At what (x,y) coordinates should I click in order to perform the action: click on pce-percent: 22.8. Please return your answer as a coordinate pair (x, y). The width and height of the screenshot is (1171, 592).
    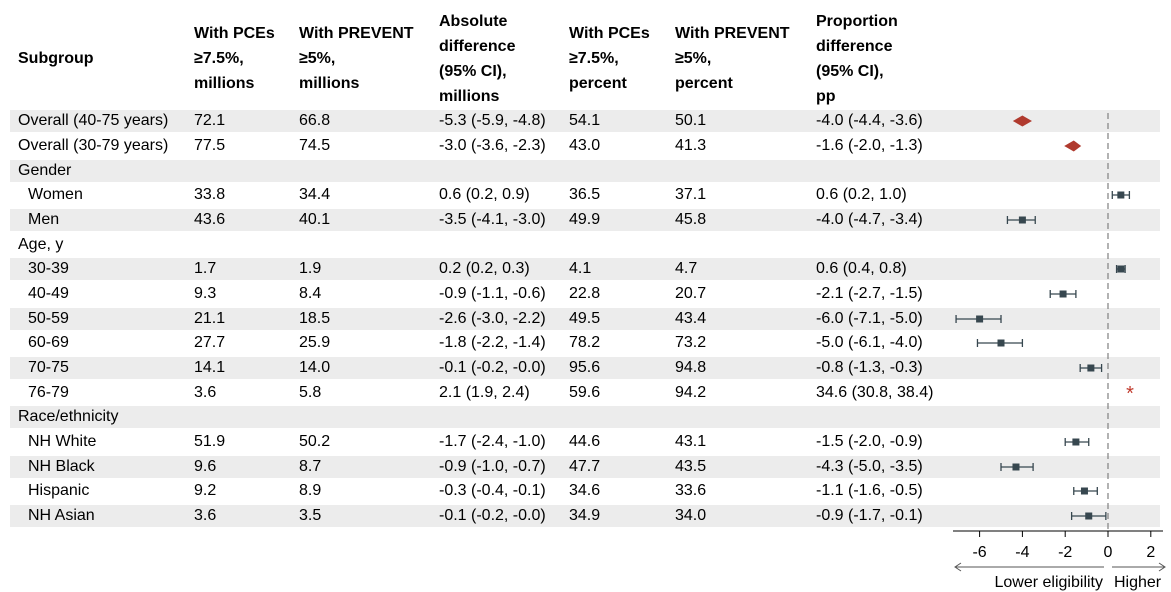
    Looking at the image, I should click on (585, 293).